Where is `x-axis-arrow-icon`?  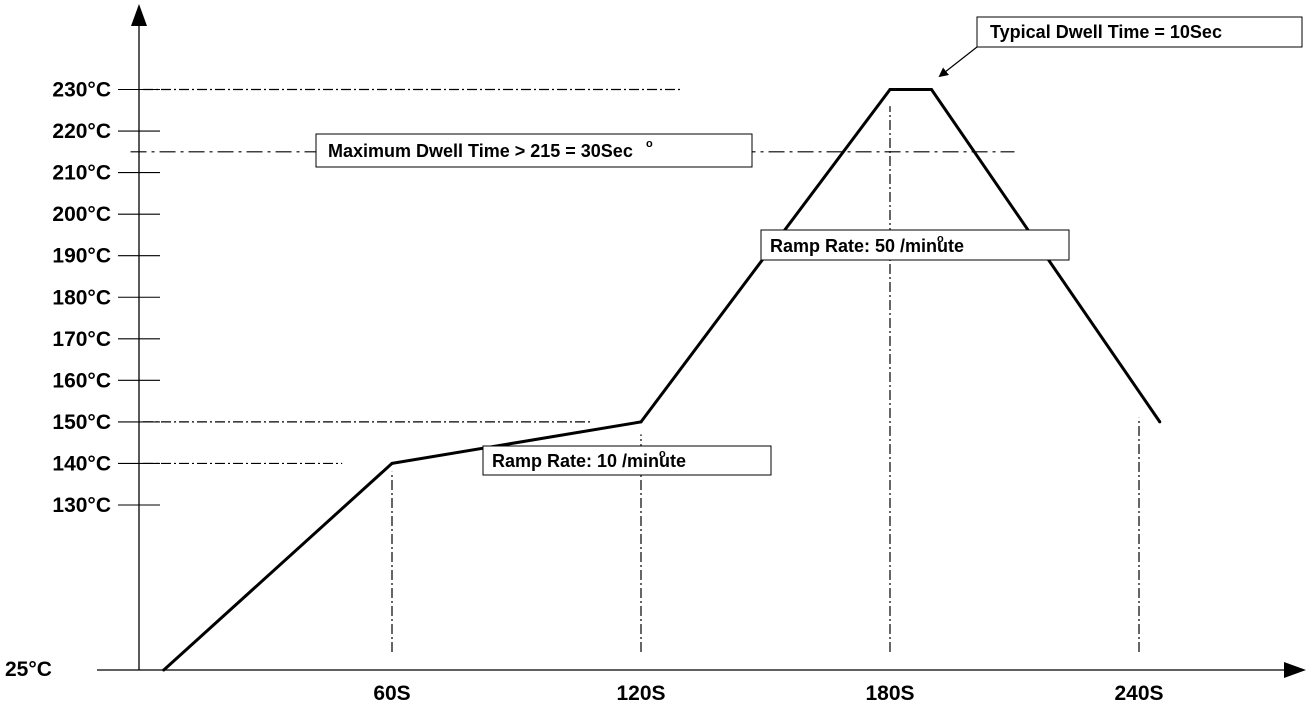
x-axis-arrow-icon is located at coordinates (1295, 670).